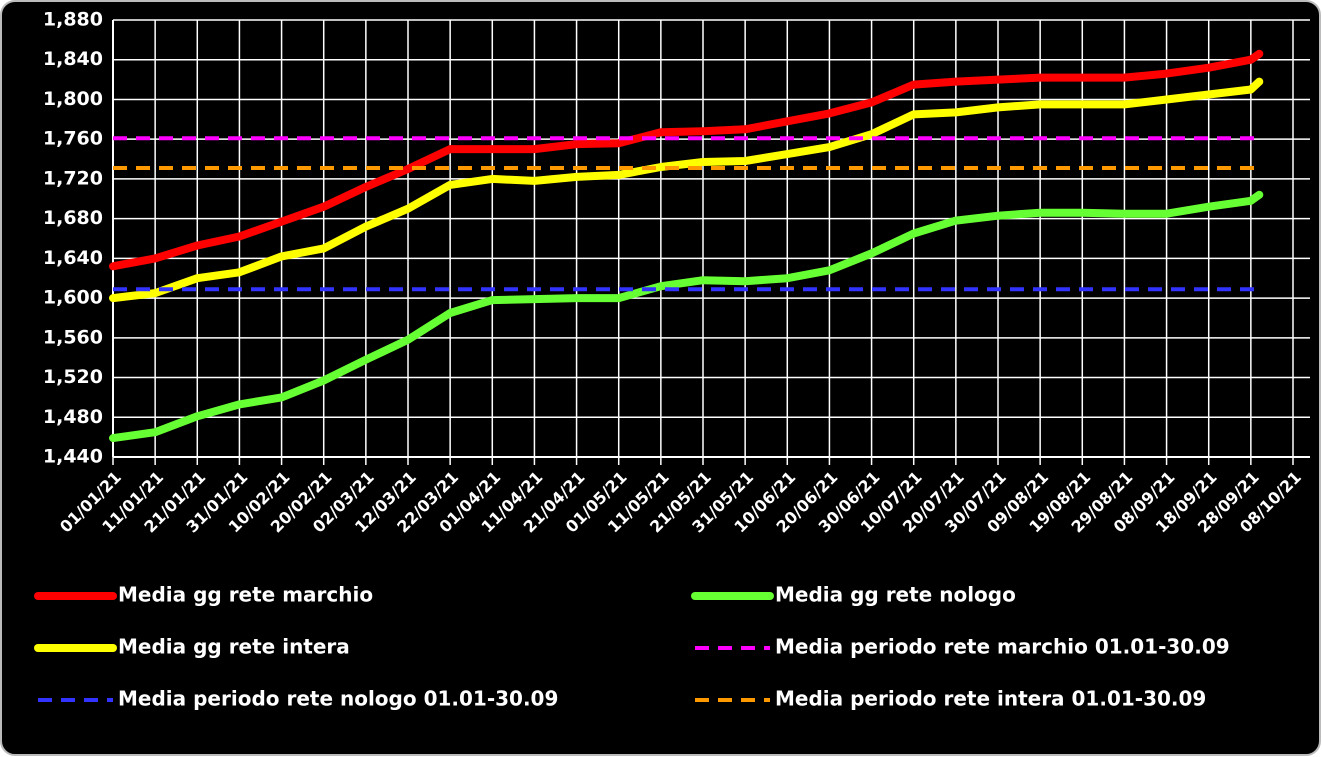  What do you see at coordinates (73, 258) in the screenshot?
I see `y-tick-label: 1,640` at bounding box center [73, 258].